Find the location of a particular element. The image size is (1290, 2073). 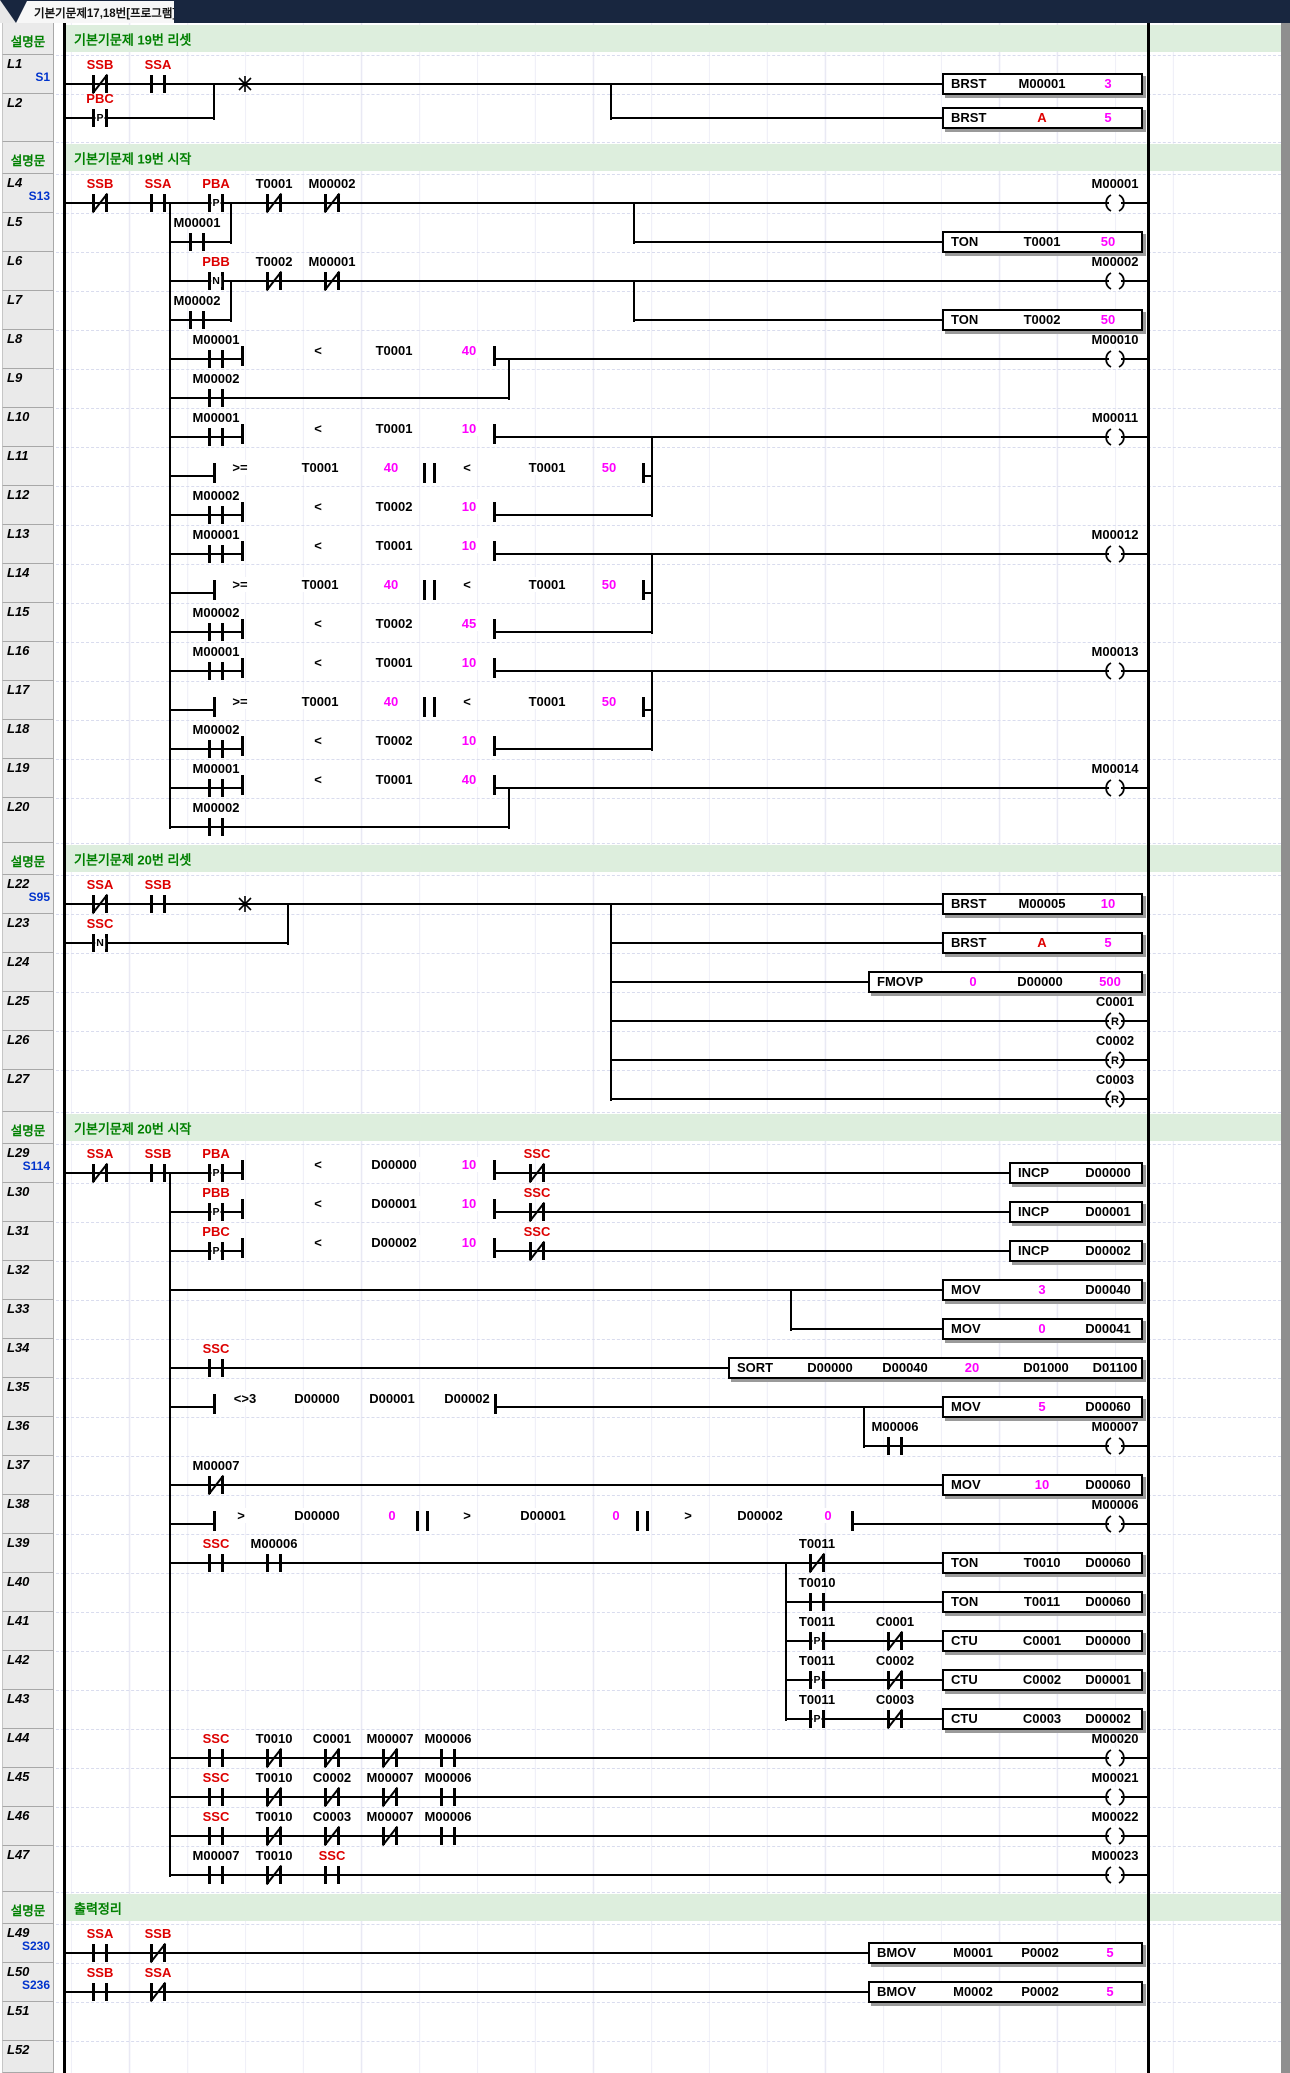

instruction-box-MOV: MOV 3 D00040 is located at coordinates (1042, 1290).